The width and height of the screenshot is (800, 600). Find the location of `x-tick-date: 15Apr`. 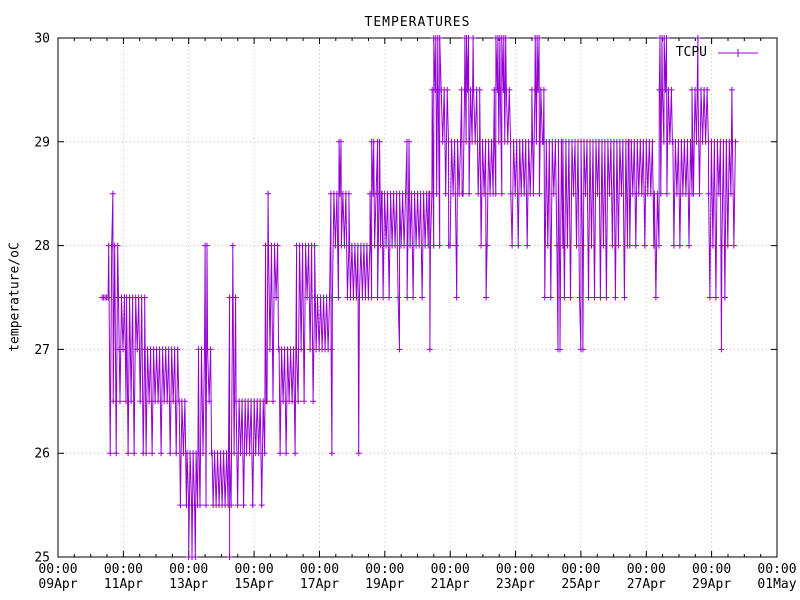

x-tick-date: 15Apr is located at coordinates (254, 584).